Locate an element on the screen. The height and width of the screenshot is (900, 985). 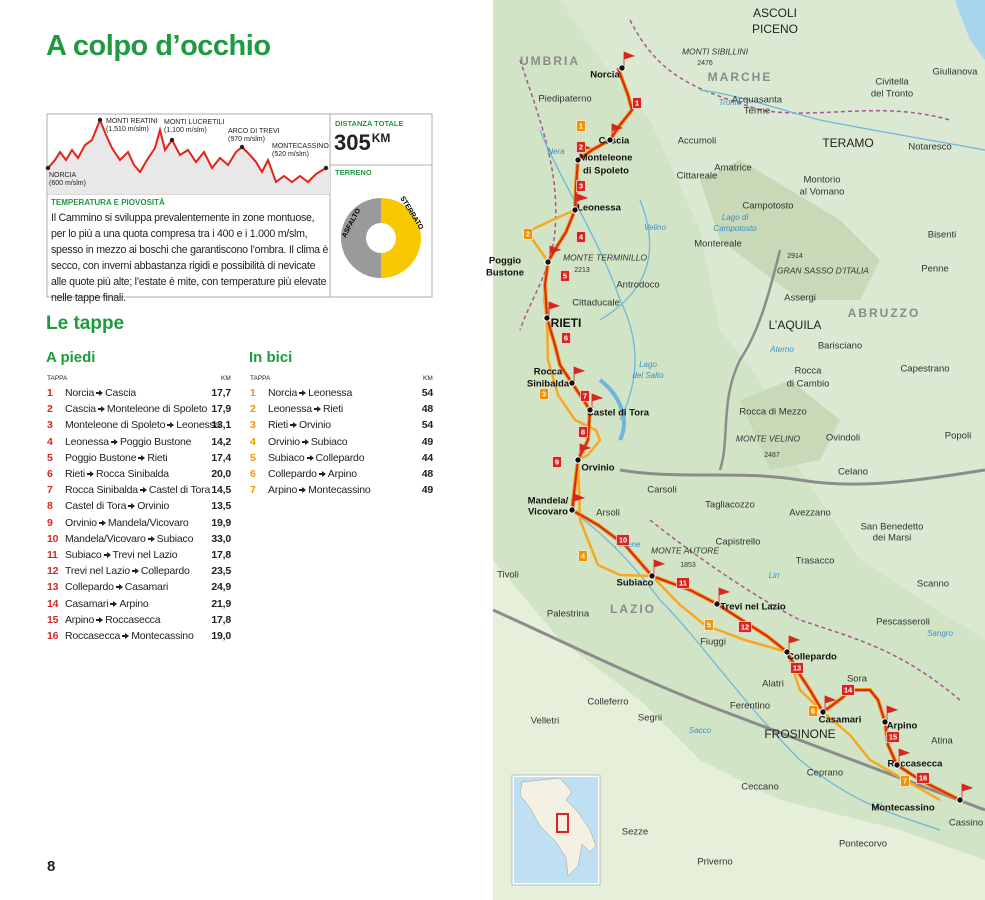
stage-row: 1 Norcia Leonessa 54 is located at coordinates (341, 393).